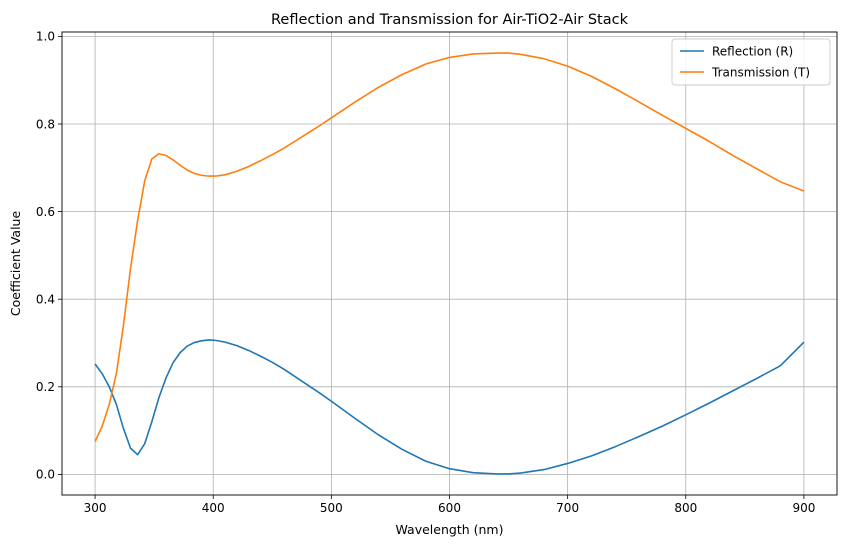 The image size is (846, 547). I want to click on legend-label: Reflection (R), so click(752, 51).